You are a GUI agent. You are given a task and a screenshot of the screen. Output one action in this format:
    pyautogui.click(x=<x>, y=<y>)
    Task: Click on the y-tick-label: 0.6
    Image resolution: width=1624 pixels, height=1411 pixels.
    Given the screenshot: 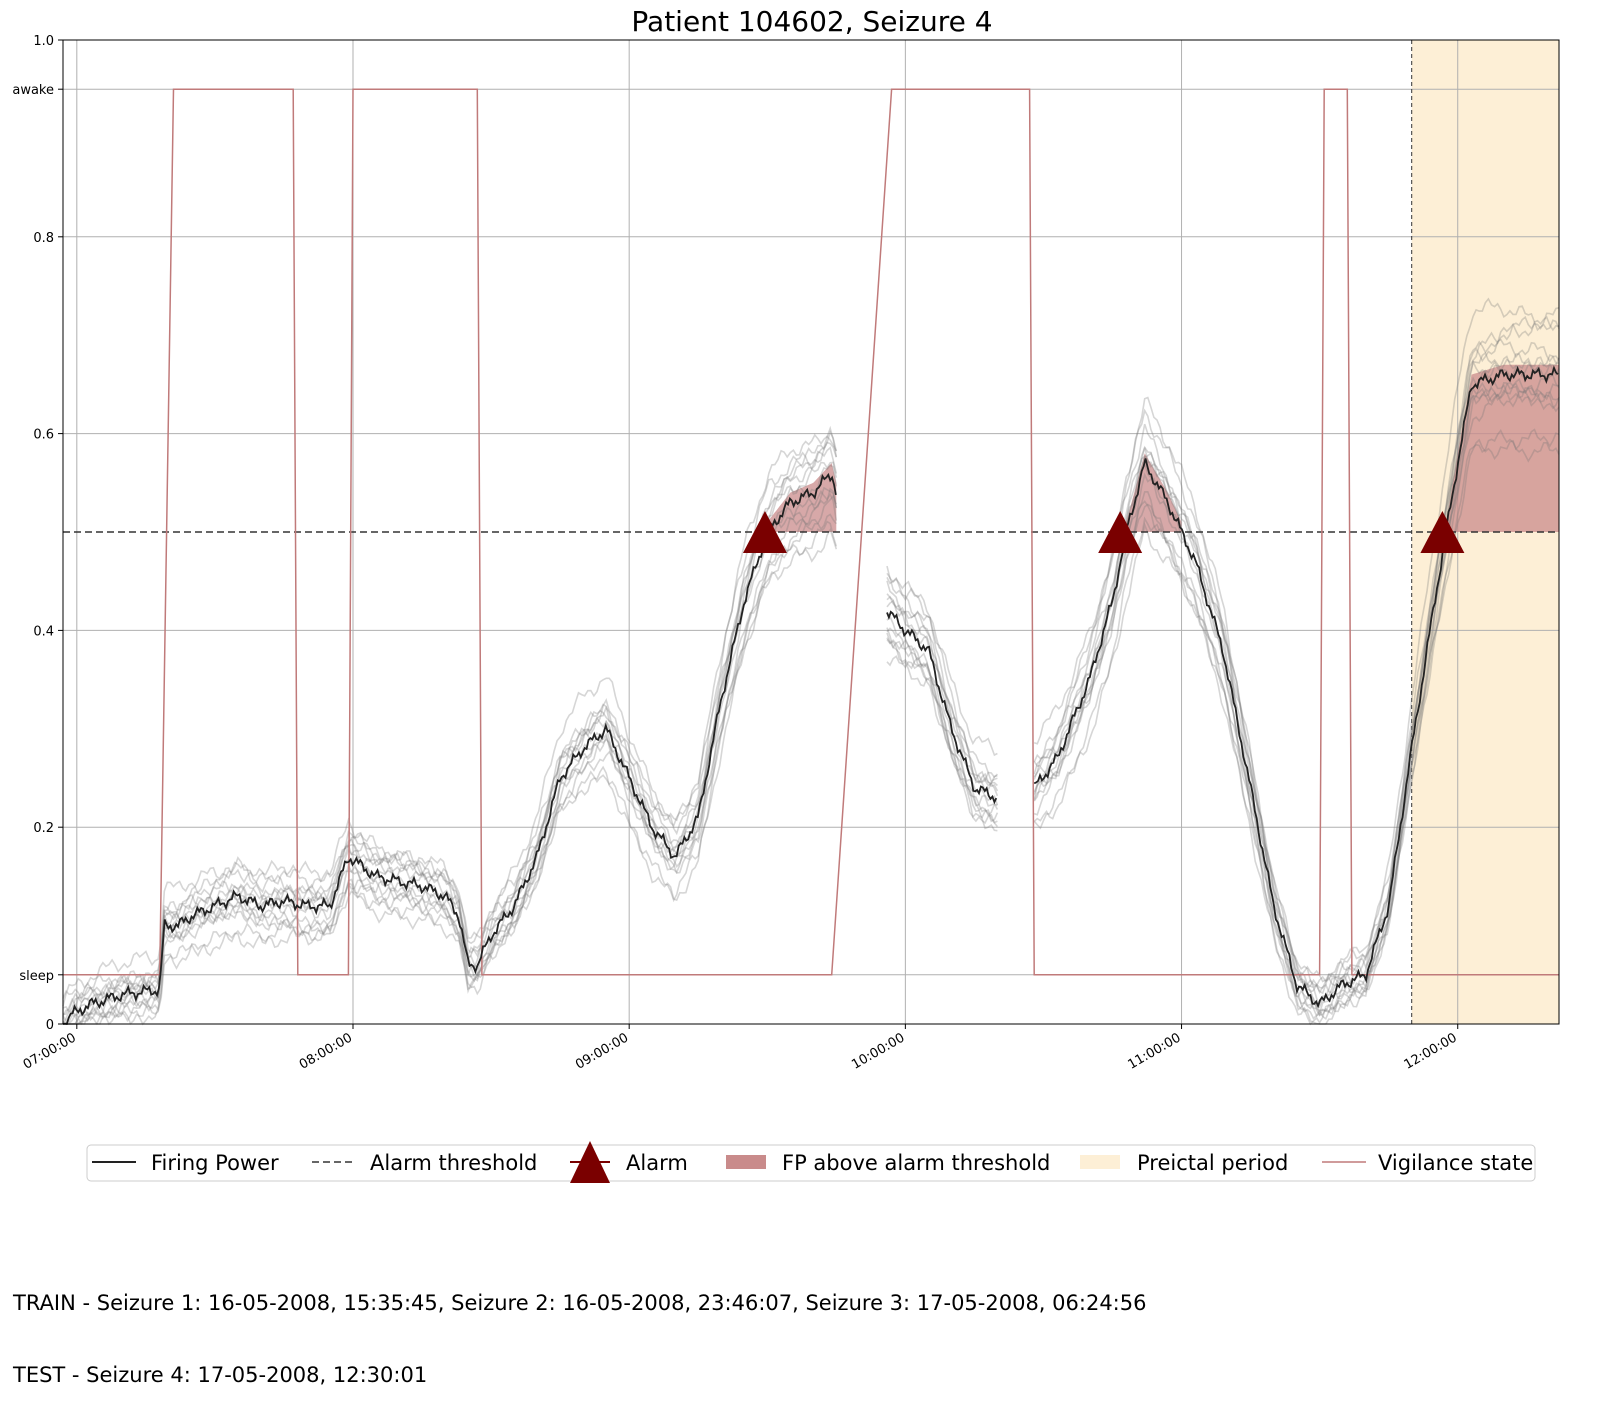 What is the action you would take?
    pyautogui.click(x=43, y=435)
    